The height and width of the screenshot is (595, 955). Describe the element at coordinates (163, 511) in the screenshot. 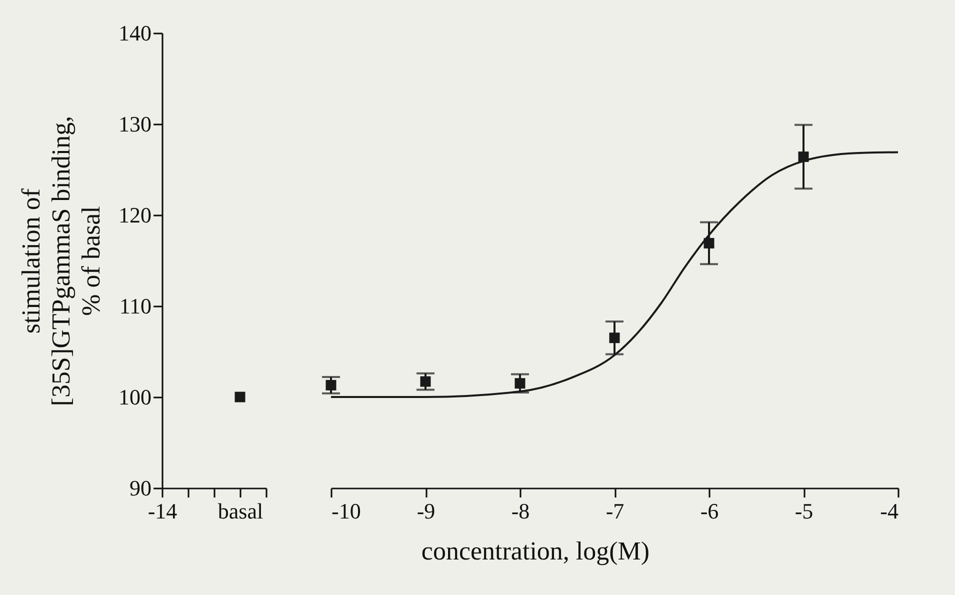

I see `x-tick-label: -14` at that location.